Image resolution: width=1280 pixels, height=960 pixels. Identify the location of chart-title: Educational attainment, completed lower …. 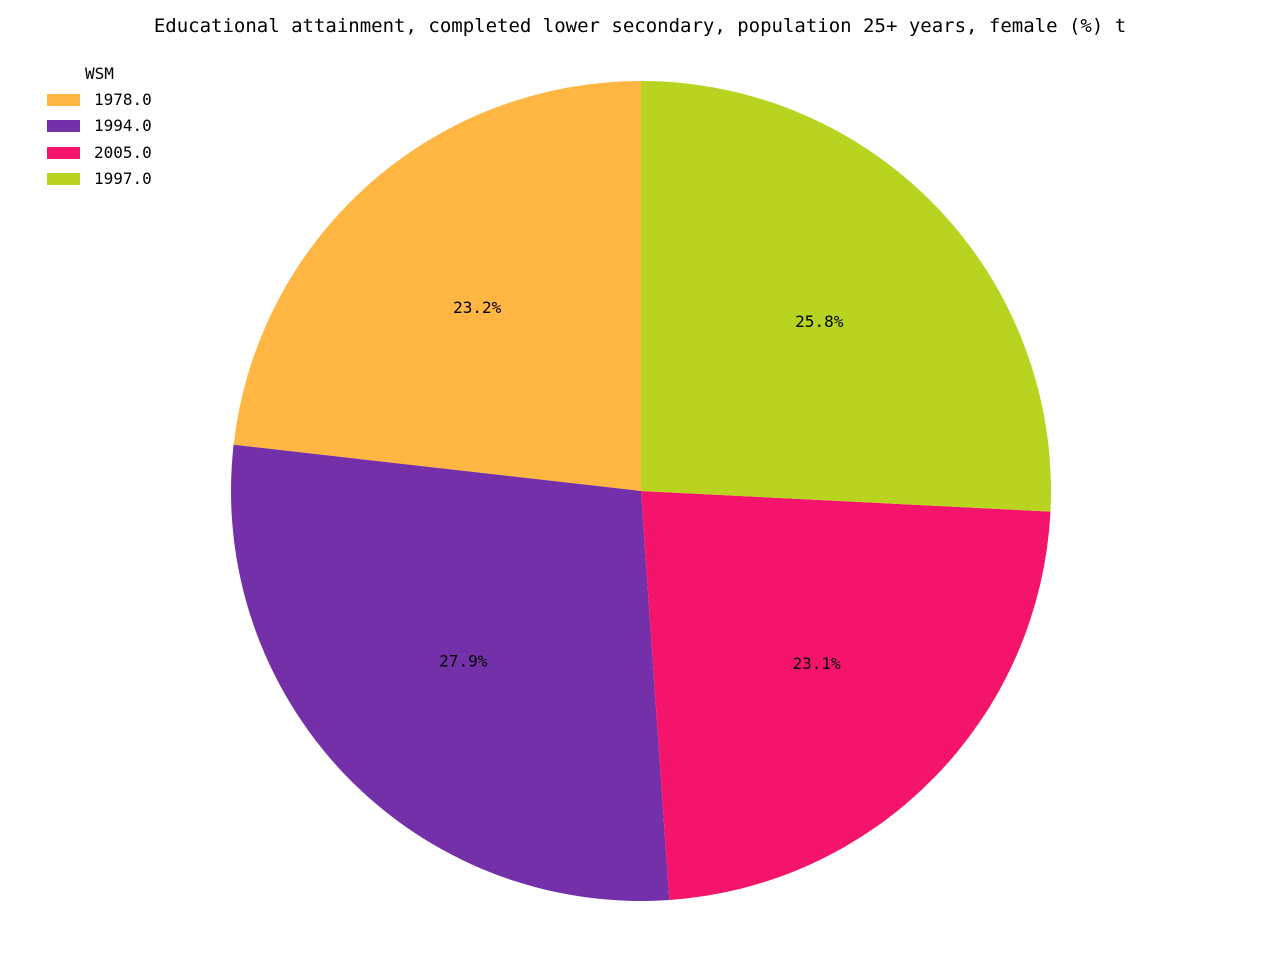
(640, 26).